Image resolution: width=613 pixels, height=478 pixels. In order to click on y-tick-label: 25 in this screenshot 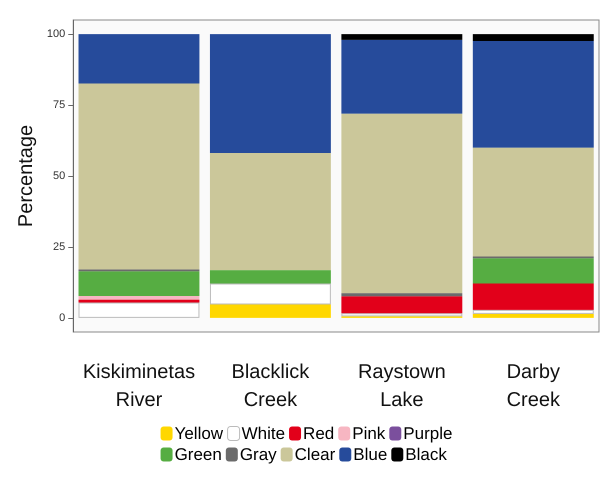, I will do `click(59, 246)`.